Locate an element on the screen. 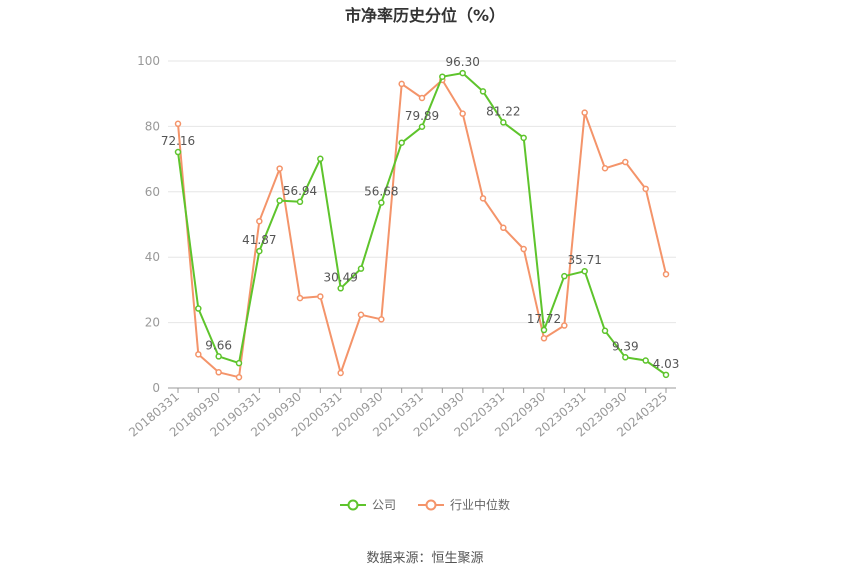  chart-title: 市净率历史分位（%） is located at coordinates (425, 15).